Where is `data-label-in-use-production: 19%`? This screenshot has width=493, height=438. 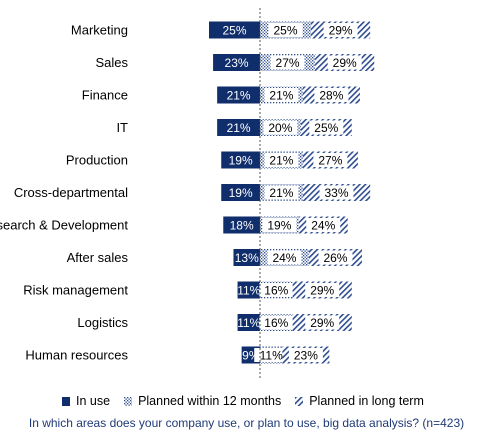 data-label-in-use-production: 19% is located at coordinates (241, 161).